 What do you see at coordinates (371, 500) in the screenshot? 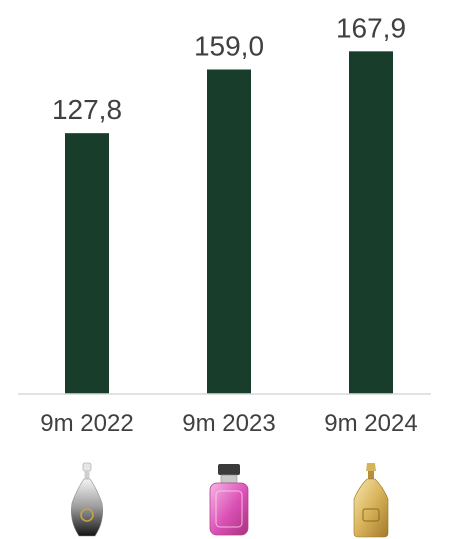
I see `perfume-bottle-gold-icon` at bounding box center [371, 500].